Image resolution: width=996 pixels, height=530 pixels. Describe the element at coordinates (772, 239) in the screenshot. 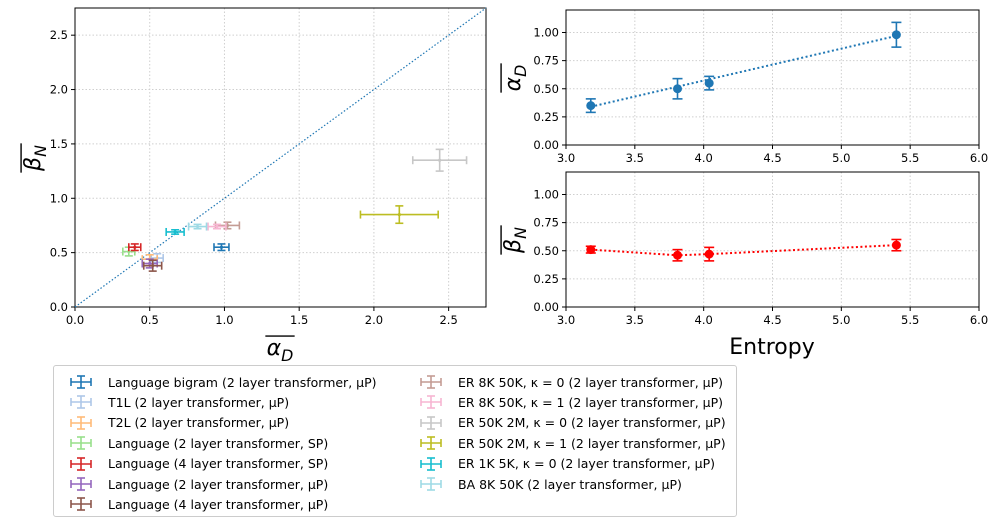

I see `beta-entropy-frame` at that location.